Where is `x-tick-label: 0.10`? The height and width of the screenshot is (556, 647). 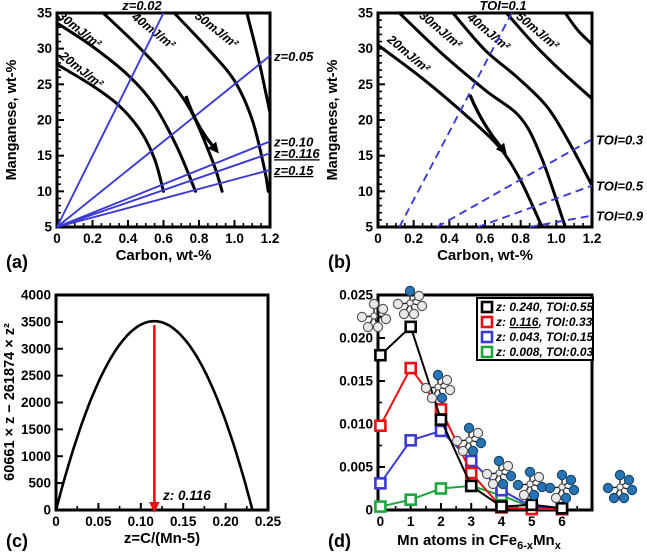 x-tick-label: 0.10 is located at coordinates (141, 521).